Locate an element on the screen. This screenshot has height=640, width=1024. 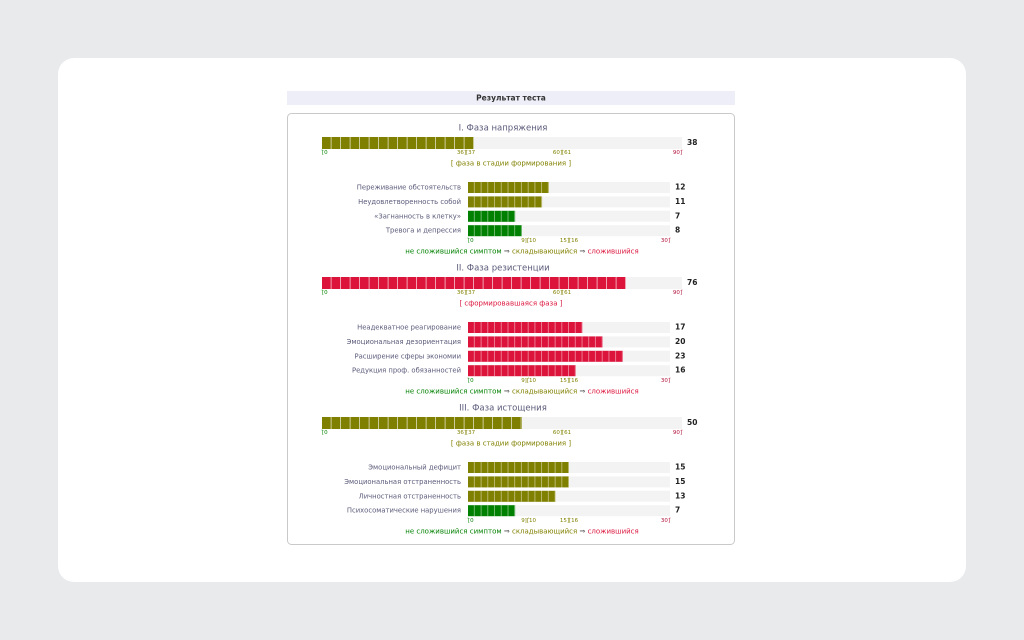
symptom-name: Редукция проф. обязанностей is located at coordinates (406, 371).